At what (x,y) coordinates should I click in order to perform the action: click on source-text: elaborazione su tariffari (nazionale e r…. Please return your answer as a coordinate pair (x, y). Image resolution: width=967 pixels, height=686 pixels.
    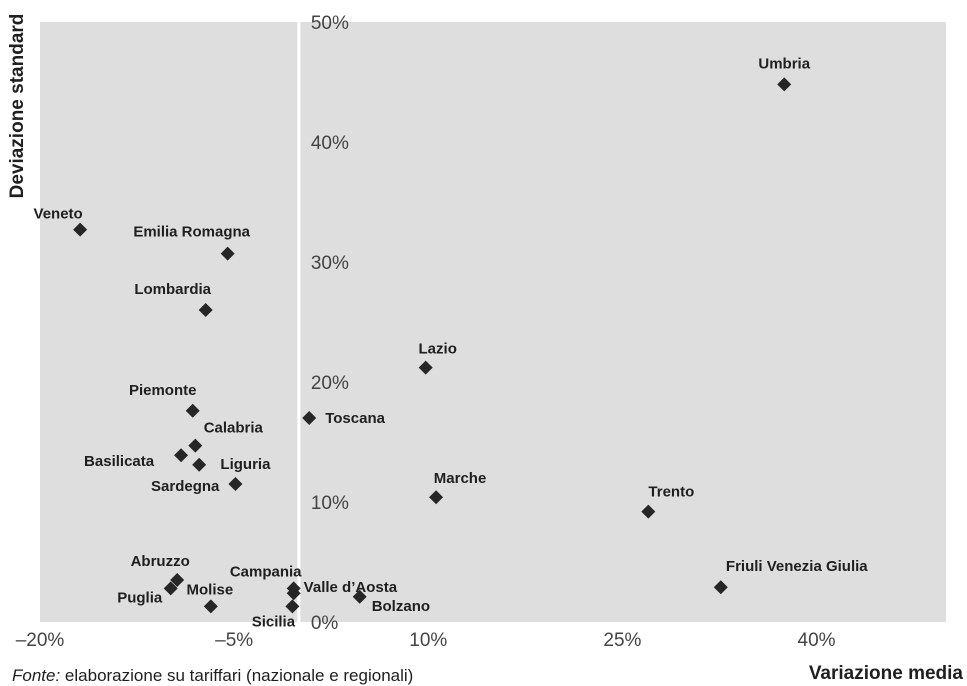
    Looking at the image, I should click on (237, 675).